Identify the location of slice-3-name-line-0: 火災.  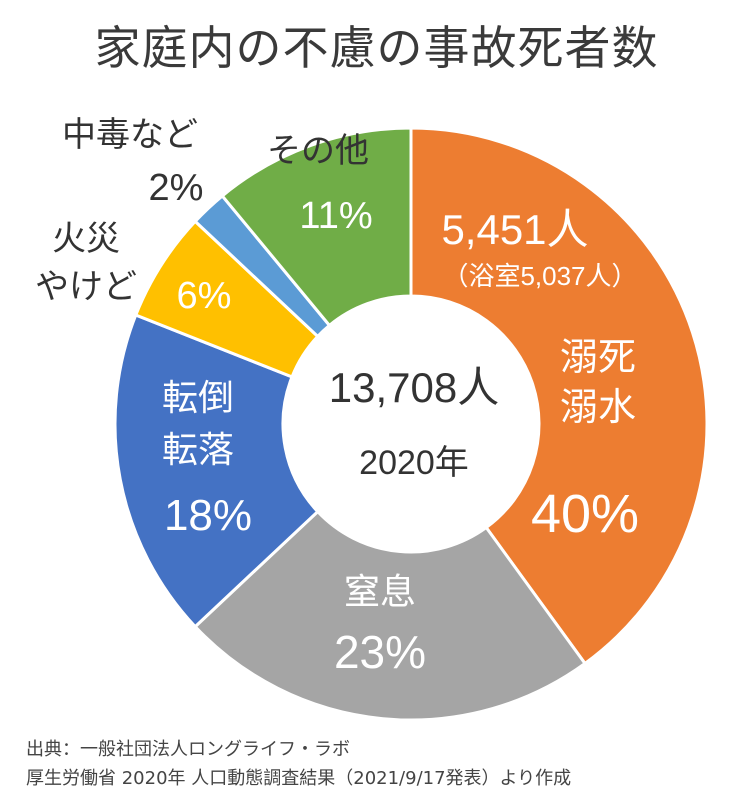
(86, 239).